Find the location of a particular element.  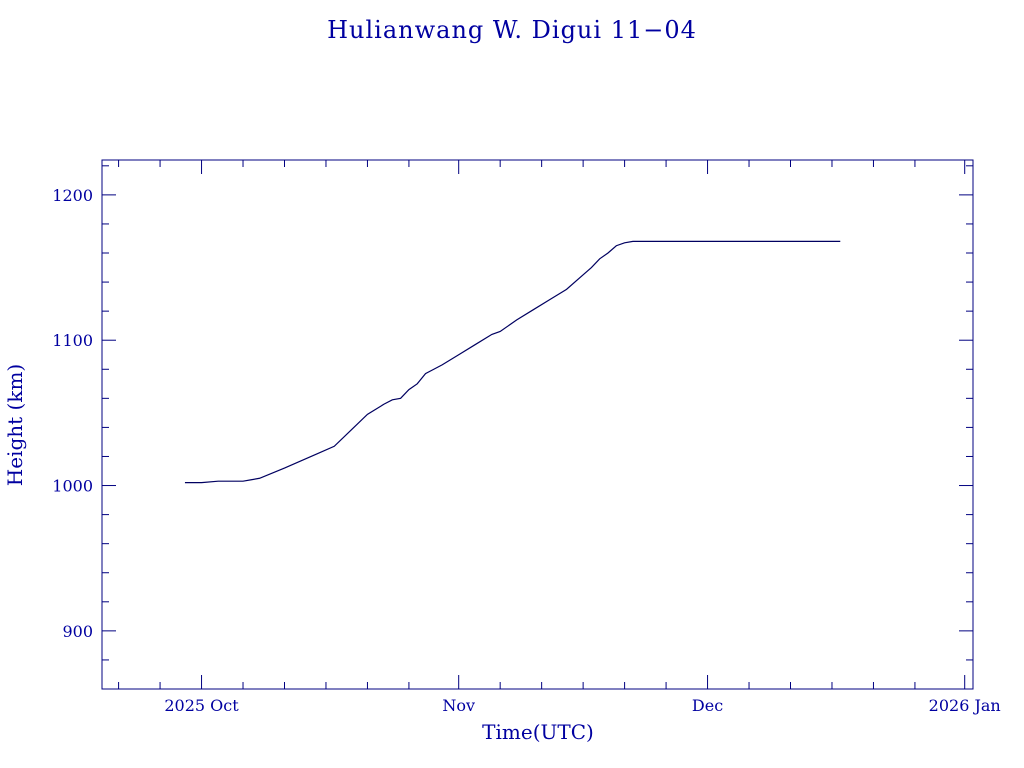

x-tick-label: Dec is located at coordinates (707, 705).